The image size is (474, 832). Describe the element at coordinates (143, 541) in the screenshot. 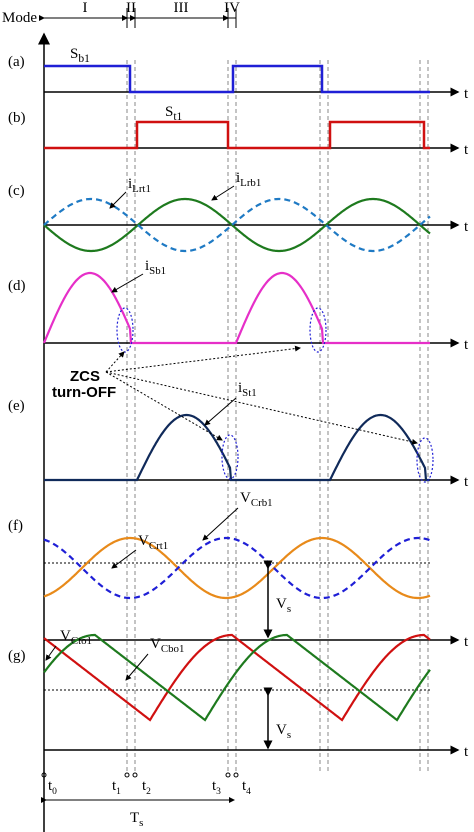

I see `vcrt1-label-main: V` at that location.